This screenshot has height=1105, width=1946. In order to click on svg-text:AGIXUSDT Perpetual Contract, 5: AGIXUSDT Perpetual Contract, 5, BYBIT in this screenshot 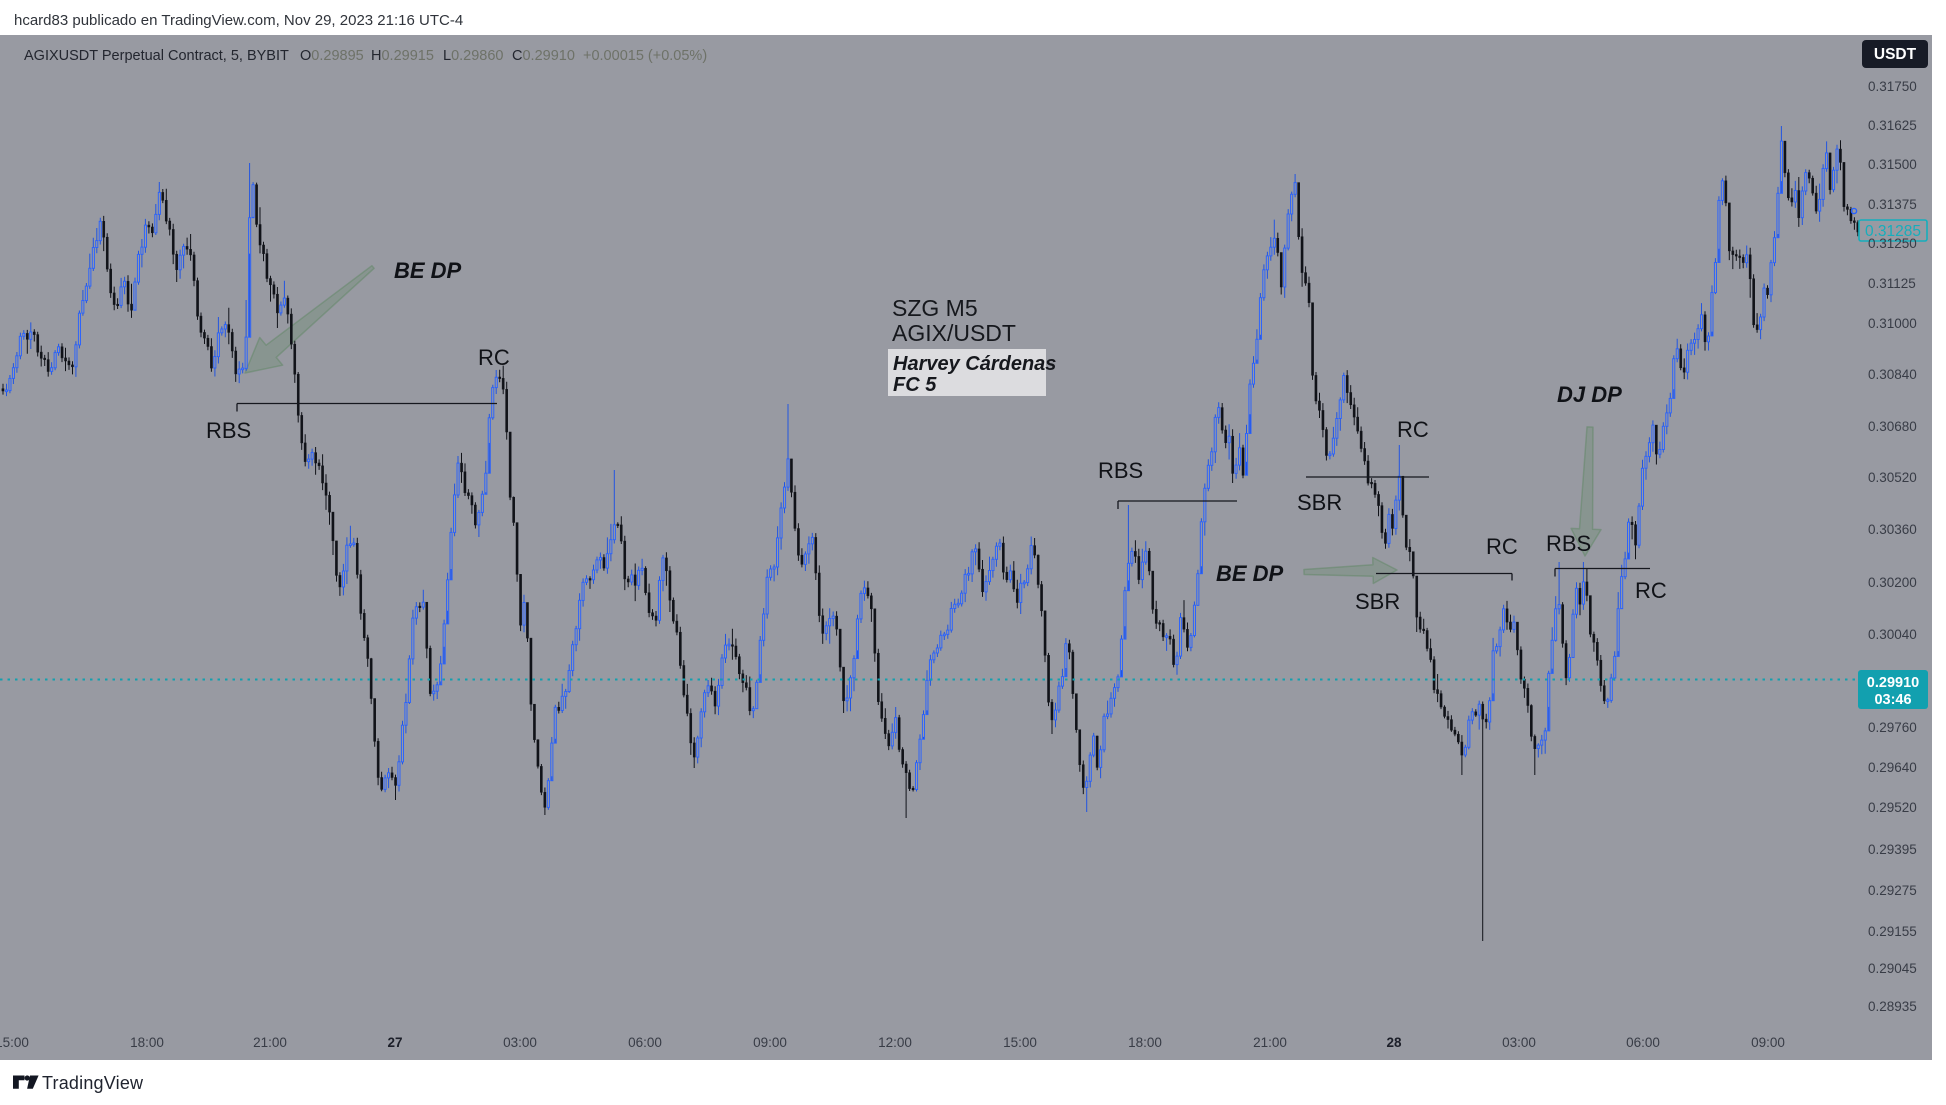, I will do `click(156, 56)`.